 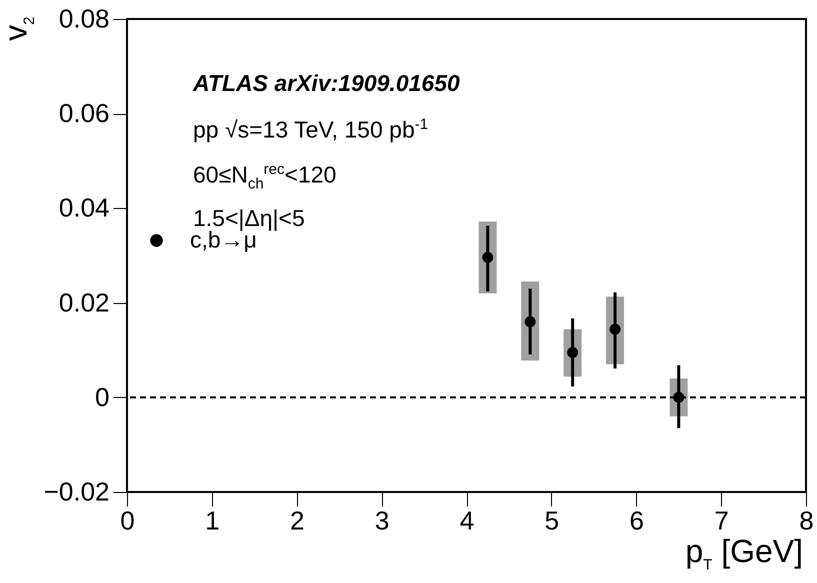 I want to click on y-tick-label: 0.04, so click(x=84, y=207).